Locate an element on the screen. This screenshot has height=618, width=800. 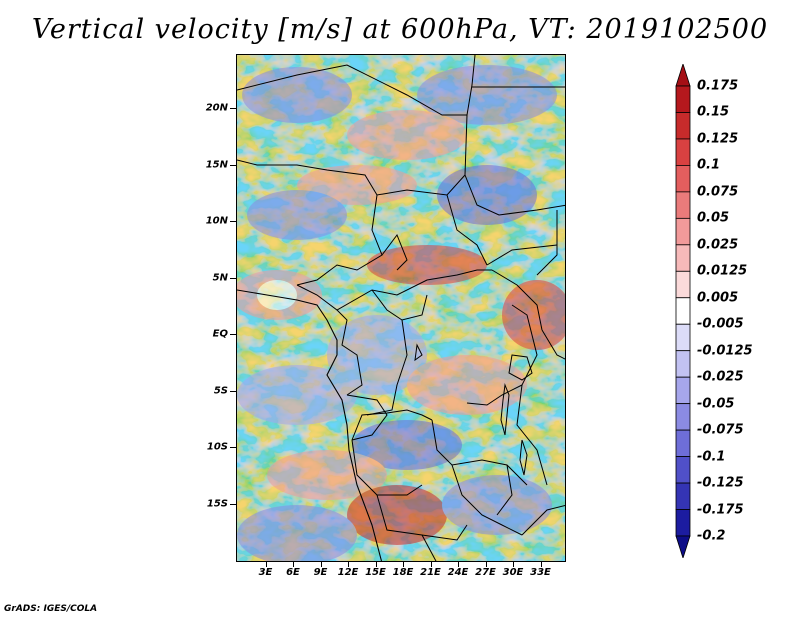
colorbar-label: 0.075 is located at coordinates (718, 192).